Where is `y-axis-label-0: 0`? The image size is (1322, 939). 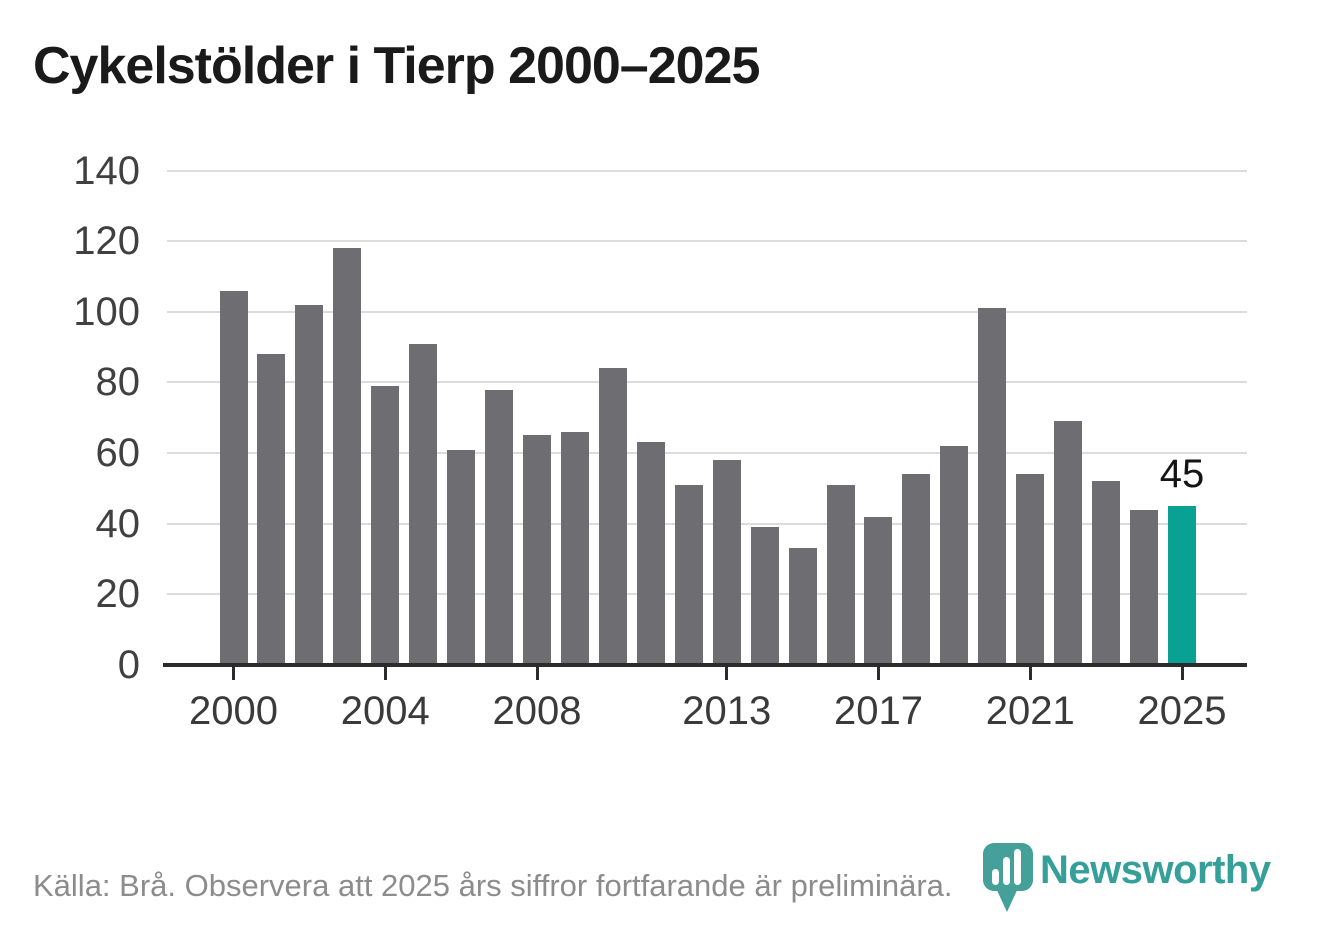 y-axis-label-0: 0 is located at coordinates (128, 665).